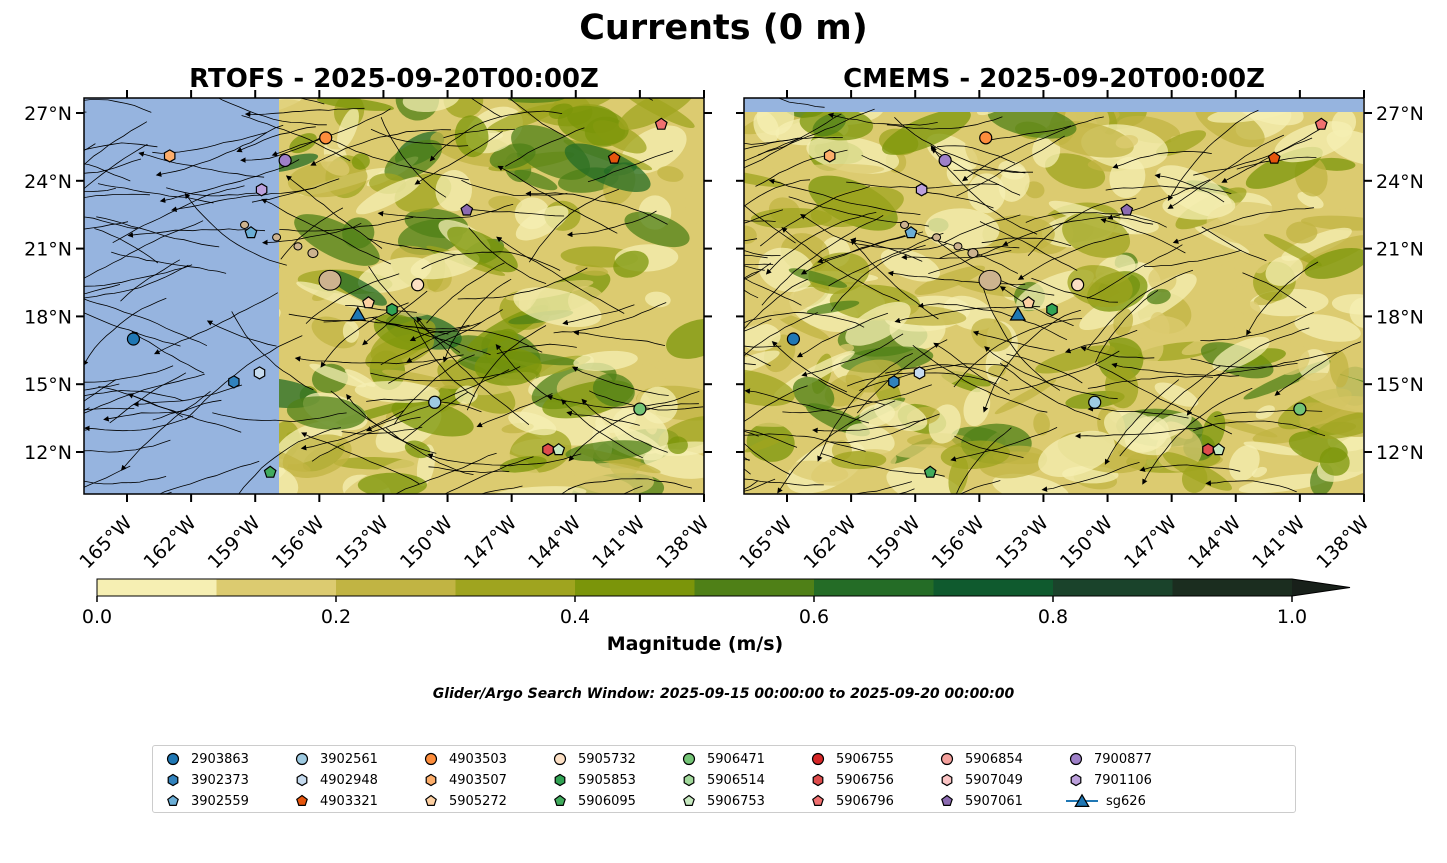  I want to click on y-tick-label: 18°N, so click(1400, 317).